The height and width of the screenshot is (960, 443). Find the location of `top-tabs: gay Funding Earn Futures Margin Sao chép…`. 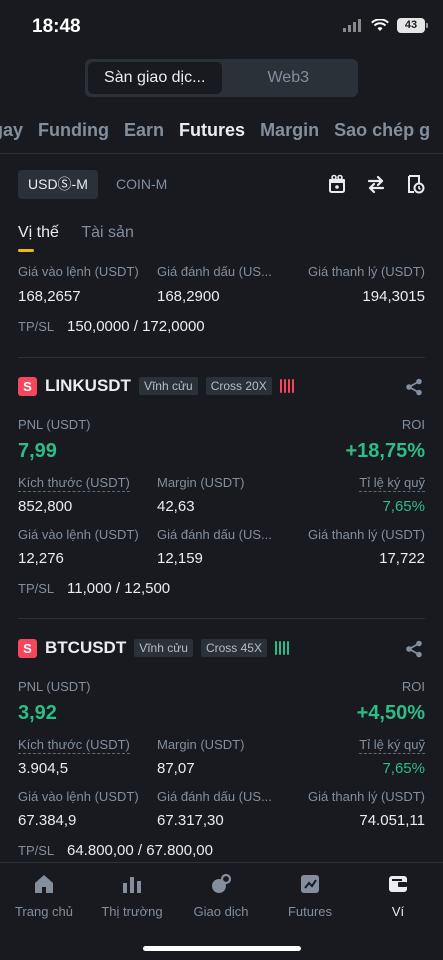

top-tabs: gay Funding Earn Futures Margin Sao chép… is located at coordinates (221, 131).